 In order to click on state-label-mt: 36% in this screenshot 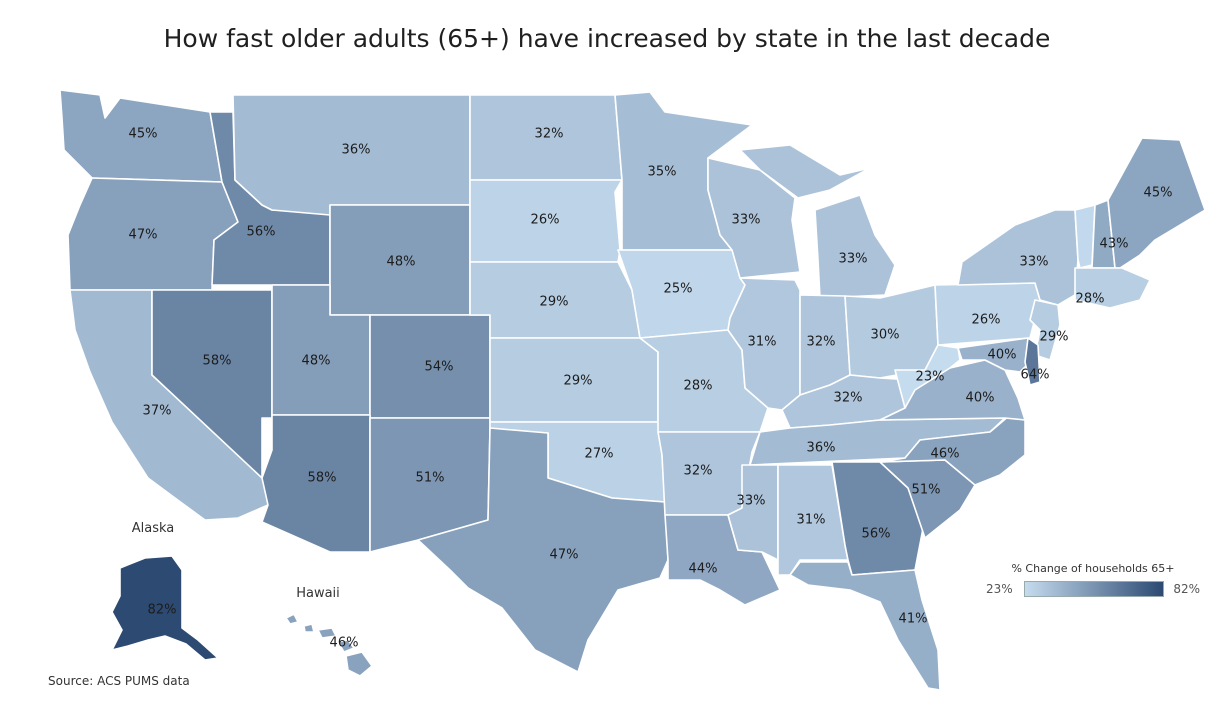, I will do `click(356, 150)`.